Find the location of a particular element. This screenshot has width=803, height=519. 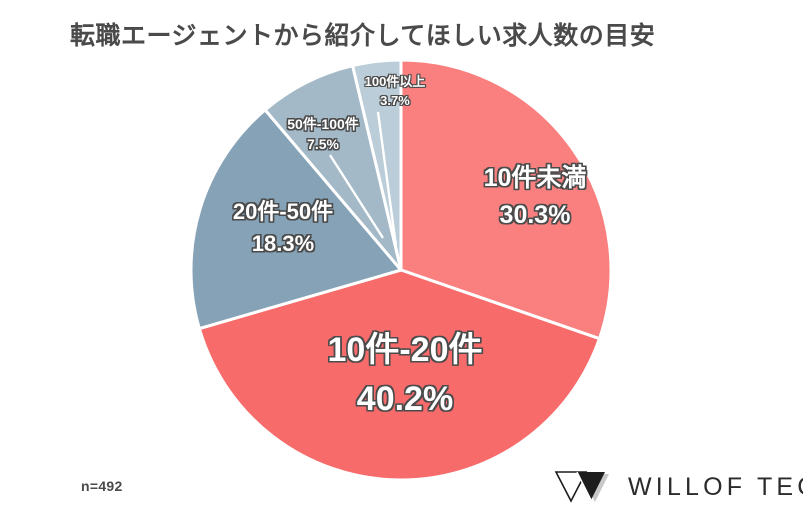

pie-label-under-10-name: 10件未満 is located at coordinates (535, 178).